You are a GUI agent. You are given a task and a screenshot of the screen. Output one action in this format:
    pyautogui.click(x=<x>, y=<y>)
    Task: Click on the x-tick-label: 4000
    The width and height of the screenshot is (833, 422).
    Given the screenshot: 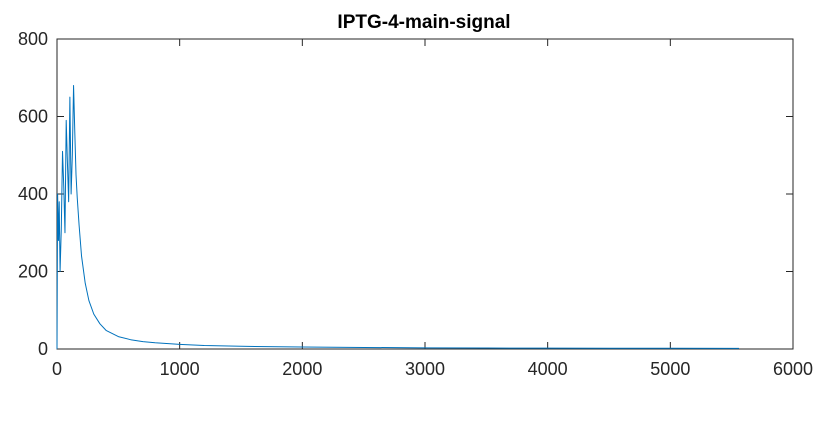 What is the action you would take?
    pyautogui.click(x=548, y=369)
    